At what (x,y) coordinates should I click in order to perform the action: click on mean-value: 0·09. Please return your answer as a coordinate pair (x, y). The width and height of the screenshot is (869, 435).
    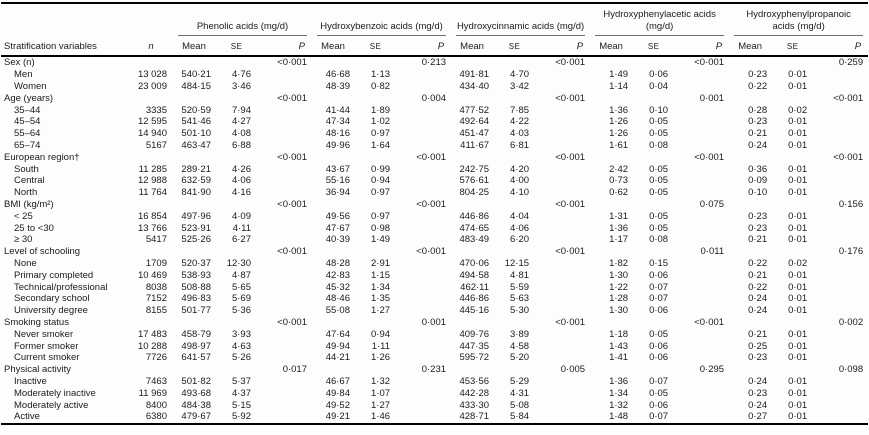
    Looking at the image, I should click on (758, 181).